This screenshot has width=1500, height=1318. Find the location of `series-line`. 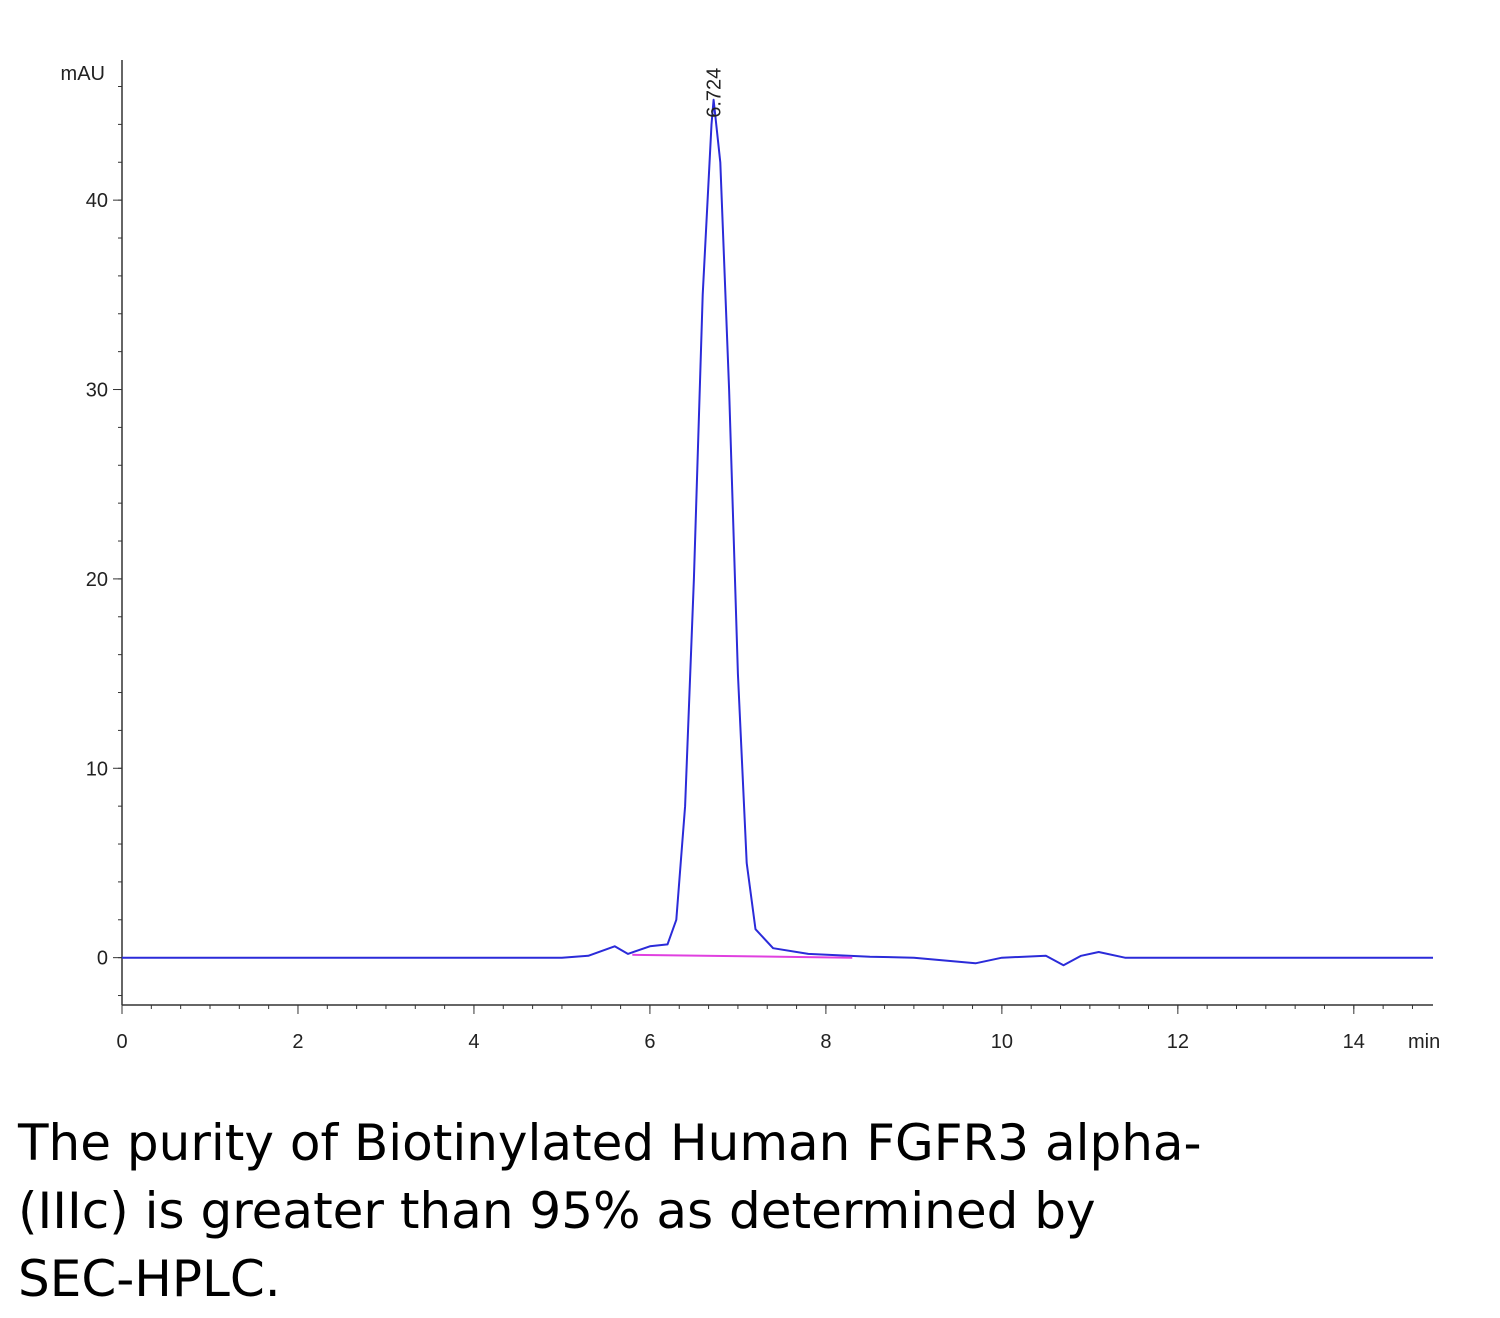

series-line is located at coordinates (742, 956).